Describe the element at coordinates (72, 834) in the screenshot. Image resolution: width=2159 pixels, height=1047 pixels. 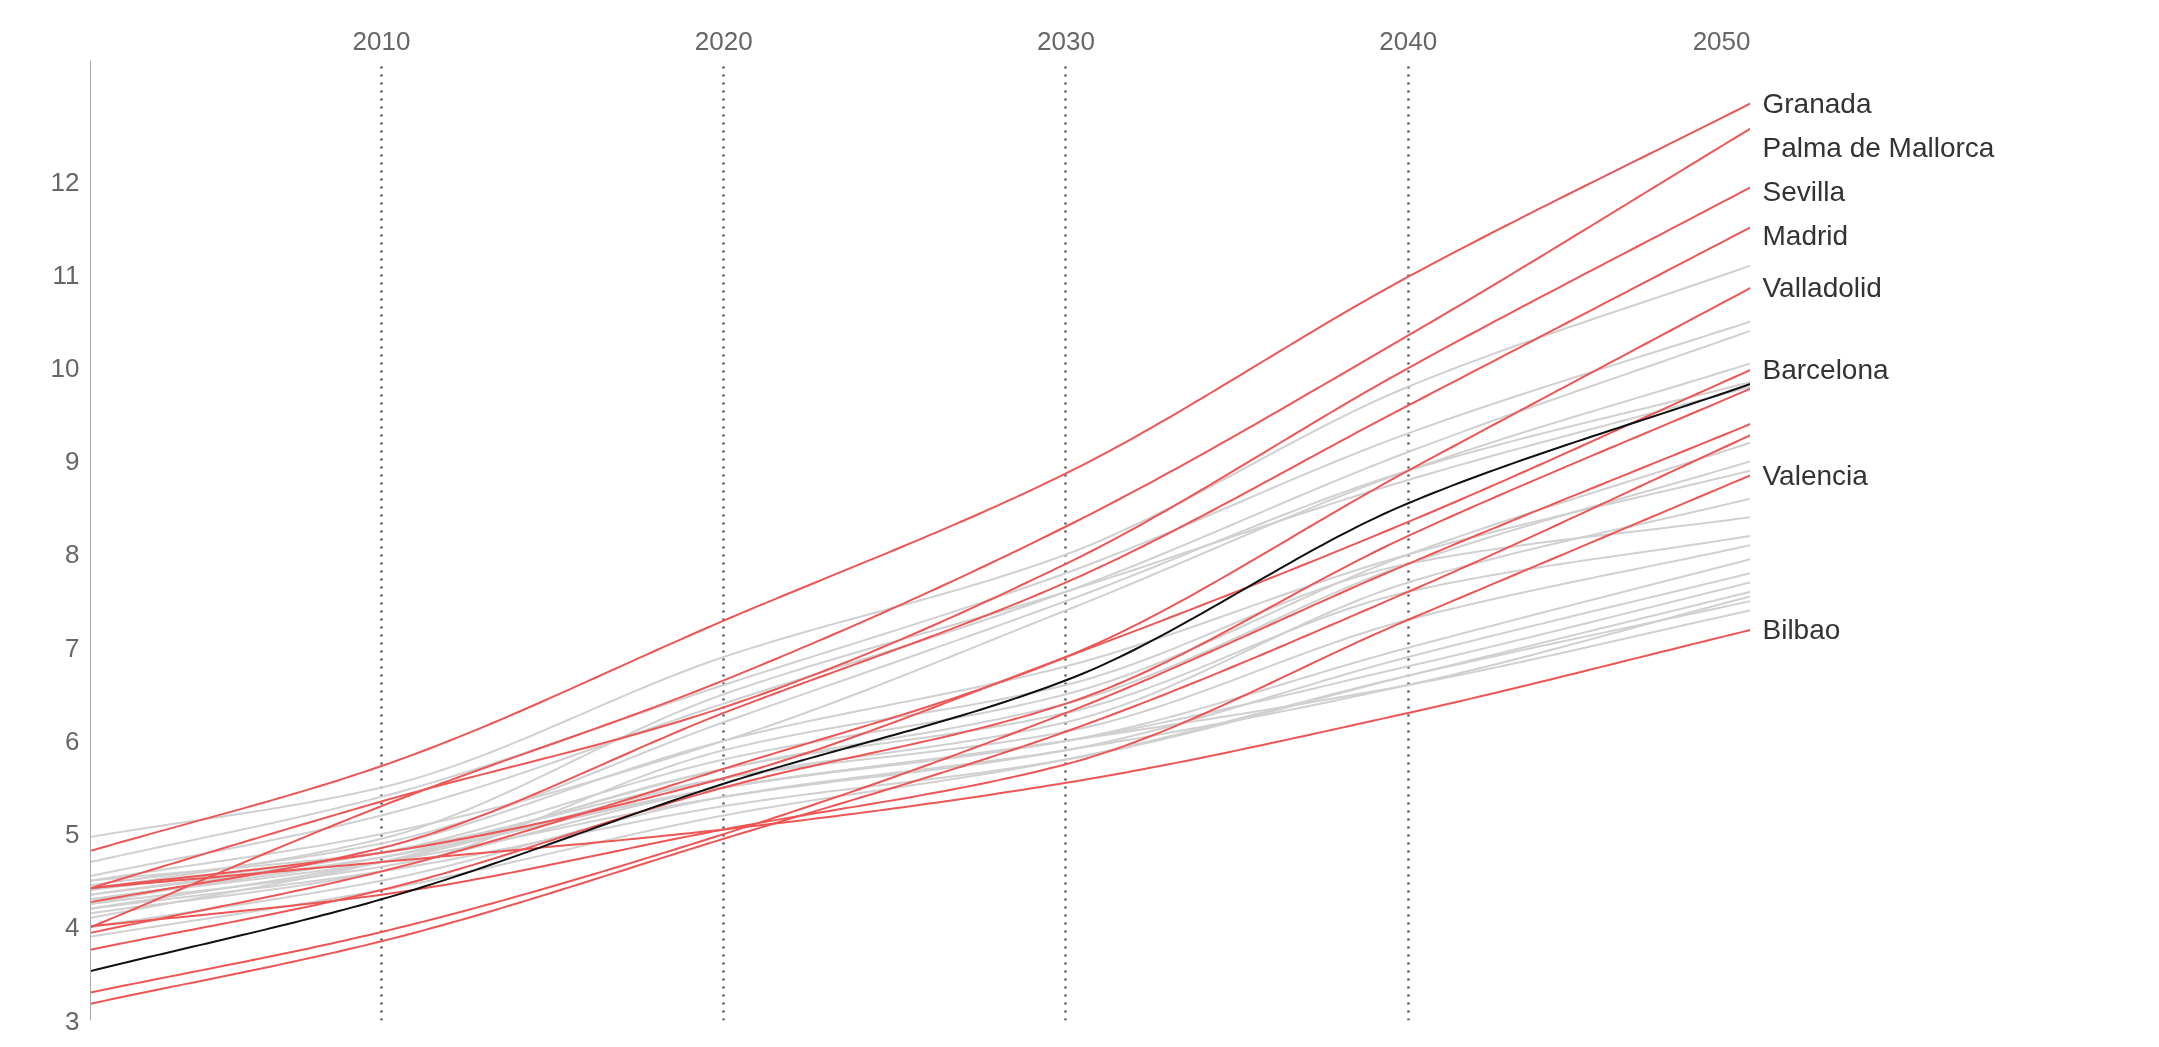
I see `y-tick-label: 5` at that location.